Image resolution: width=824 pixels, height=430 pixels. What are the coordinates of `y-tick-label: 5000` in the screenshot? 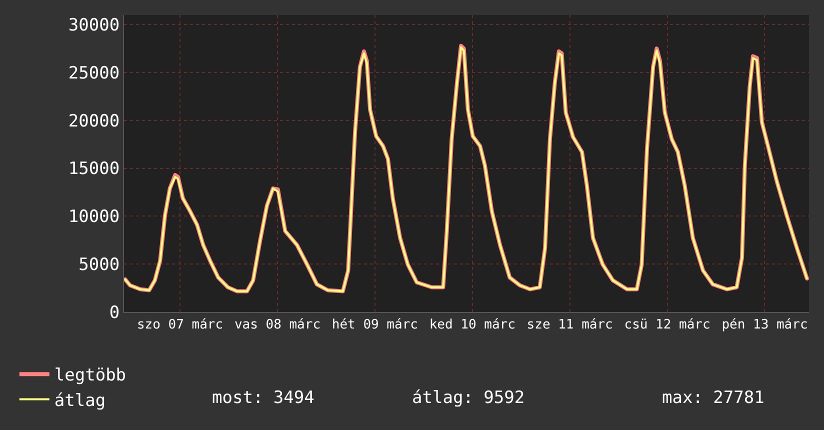 It's located at (99, 265).